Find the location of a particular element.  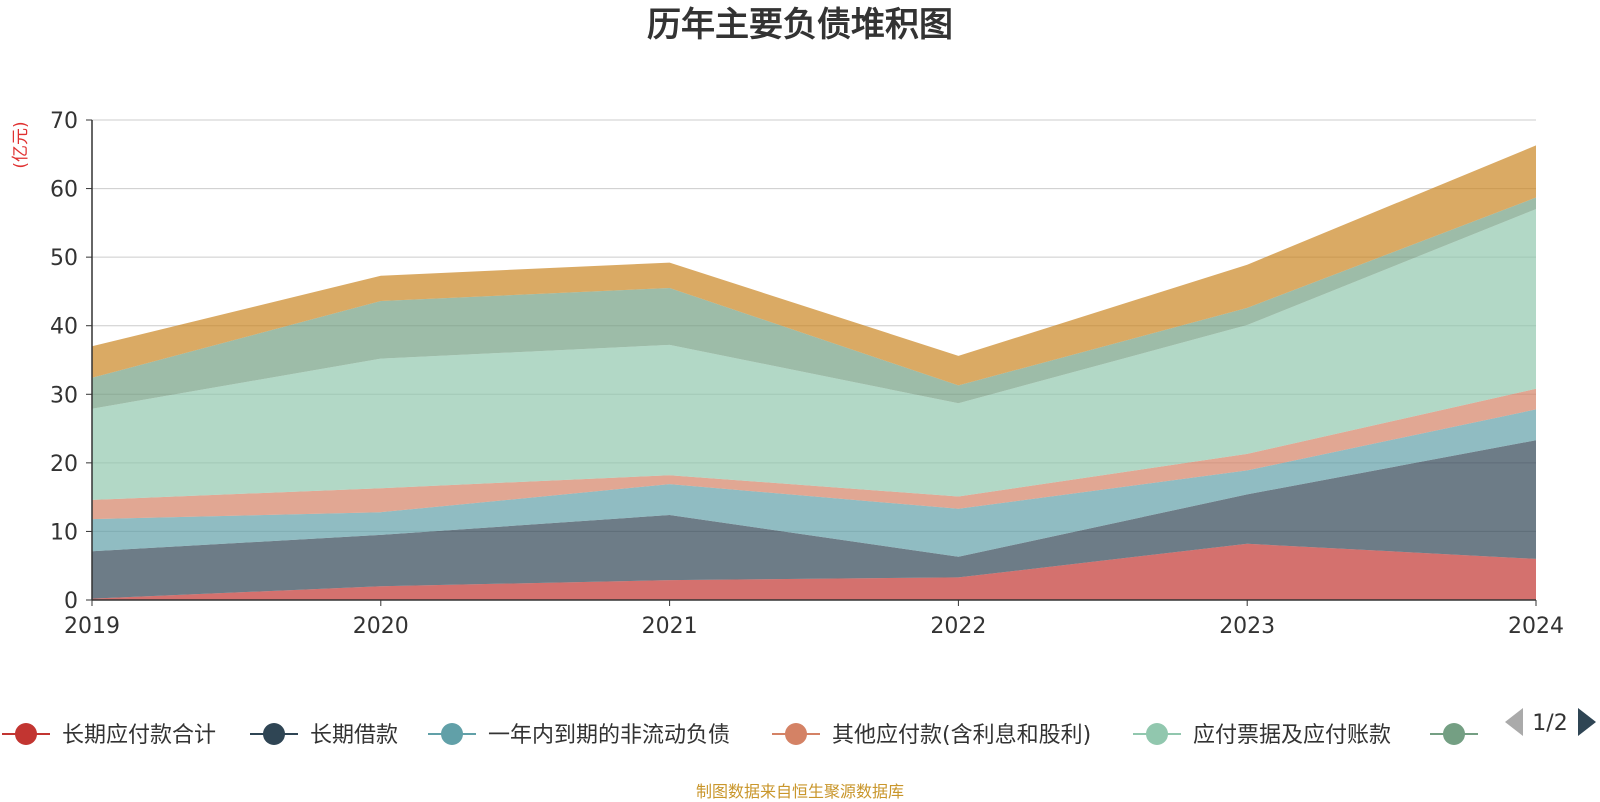

chart-title: 历年主要负债堆积图 is located at coordinates (800, 25).